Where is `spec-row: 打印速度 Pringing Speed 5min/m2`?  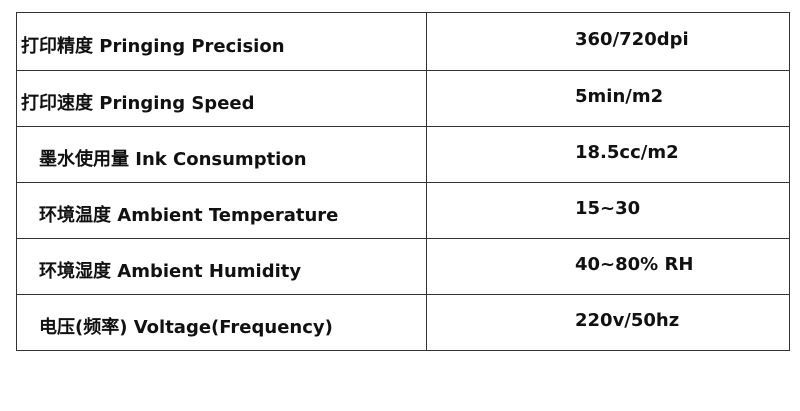
spec-row: 打印速度 Pringing Speed 5min/m2 is located at coordinates (403, 98).